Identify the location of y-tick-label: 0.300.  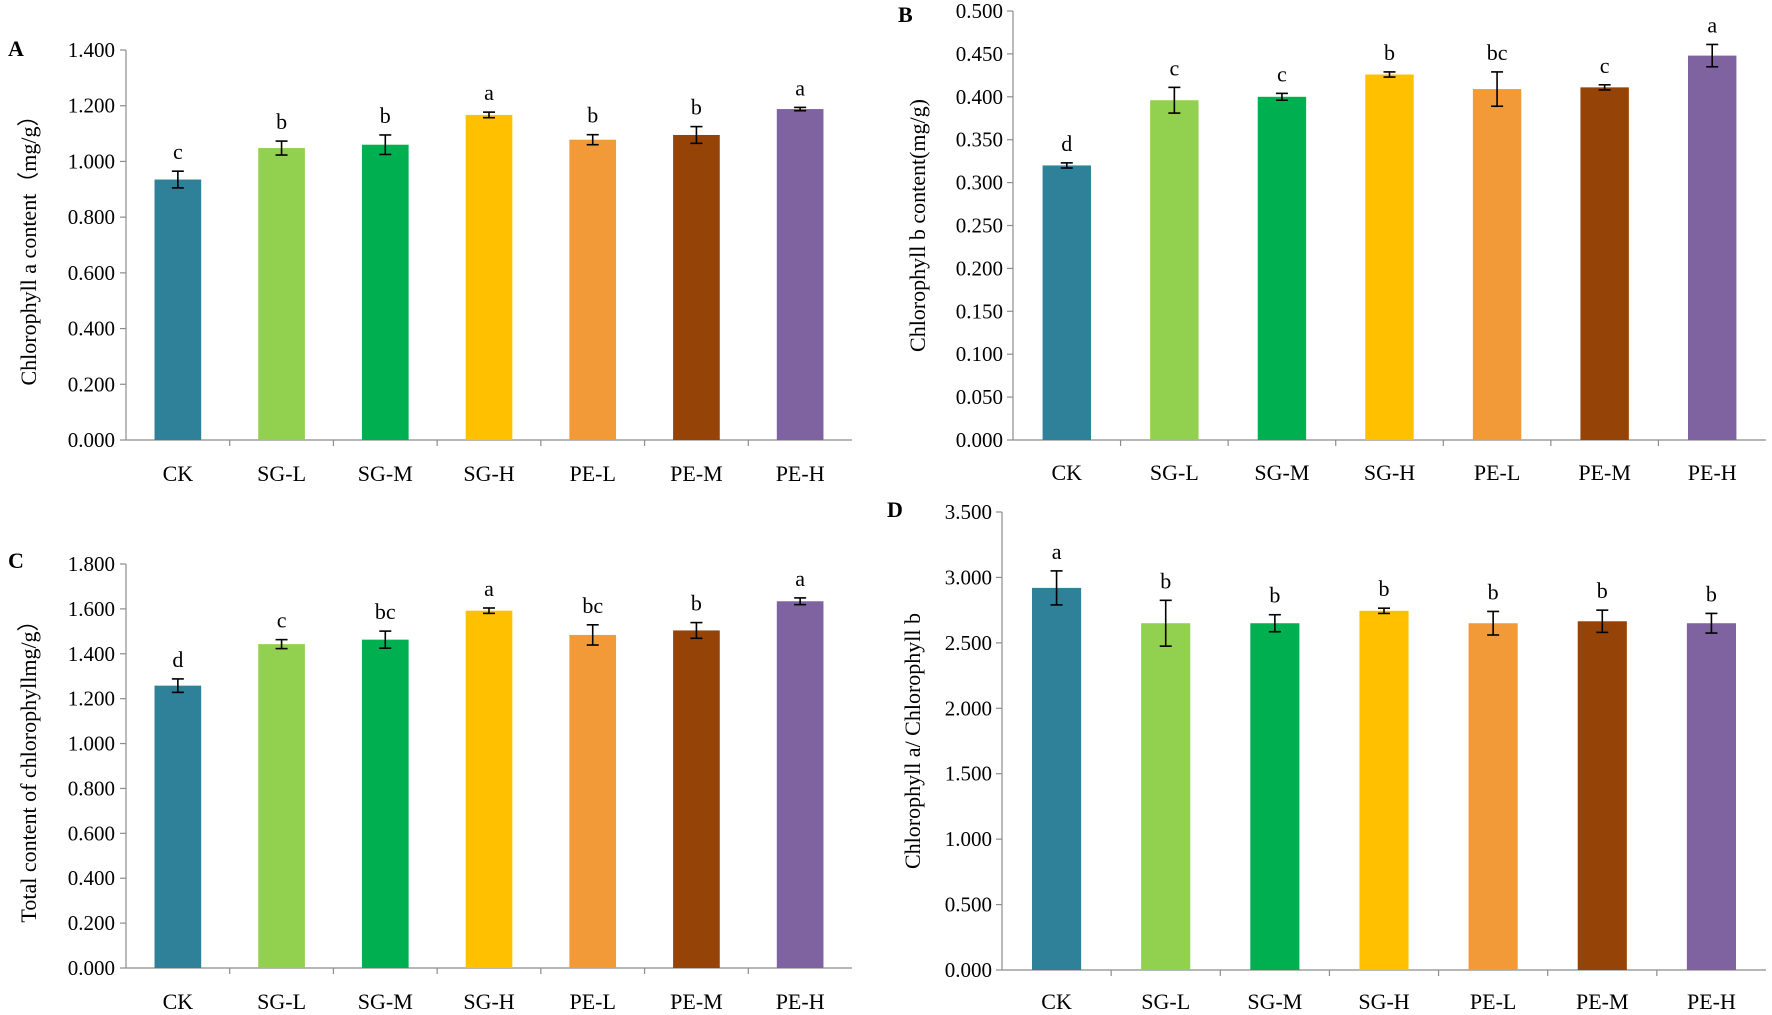
(979, 183).